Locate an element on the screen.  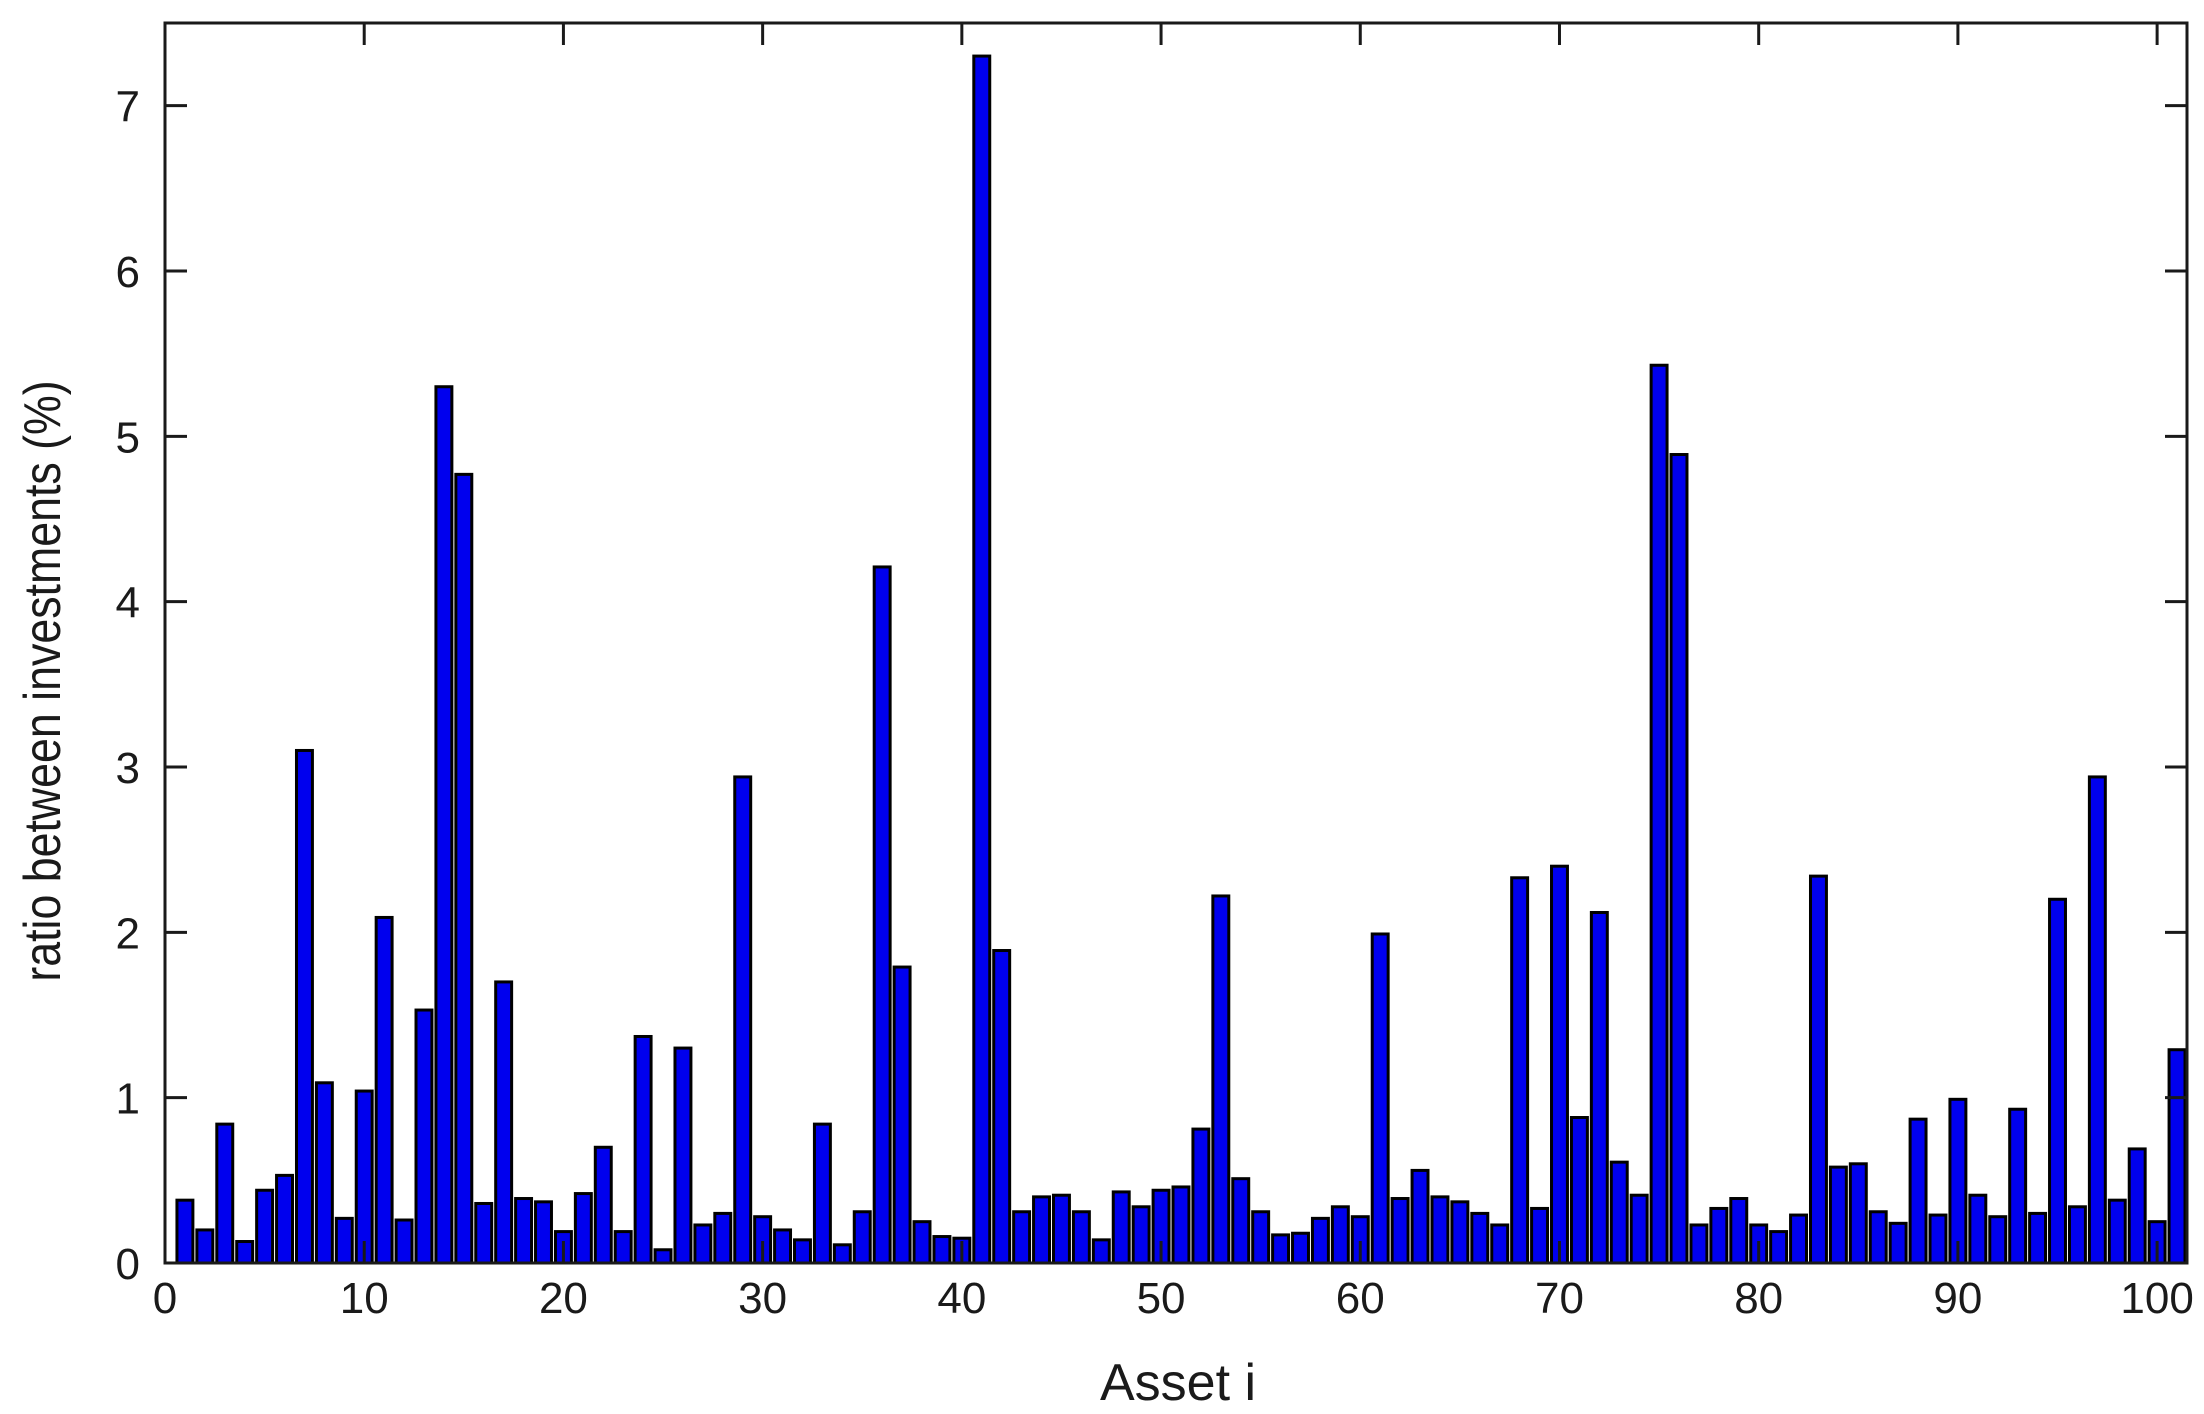
y-tick-label: 7 is located at coordinates (128, 107).